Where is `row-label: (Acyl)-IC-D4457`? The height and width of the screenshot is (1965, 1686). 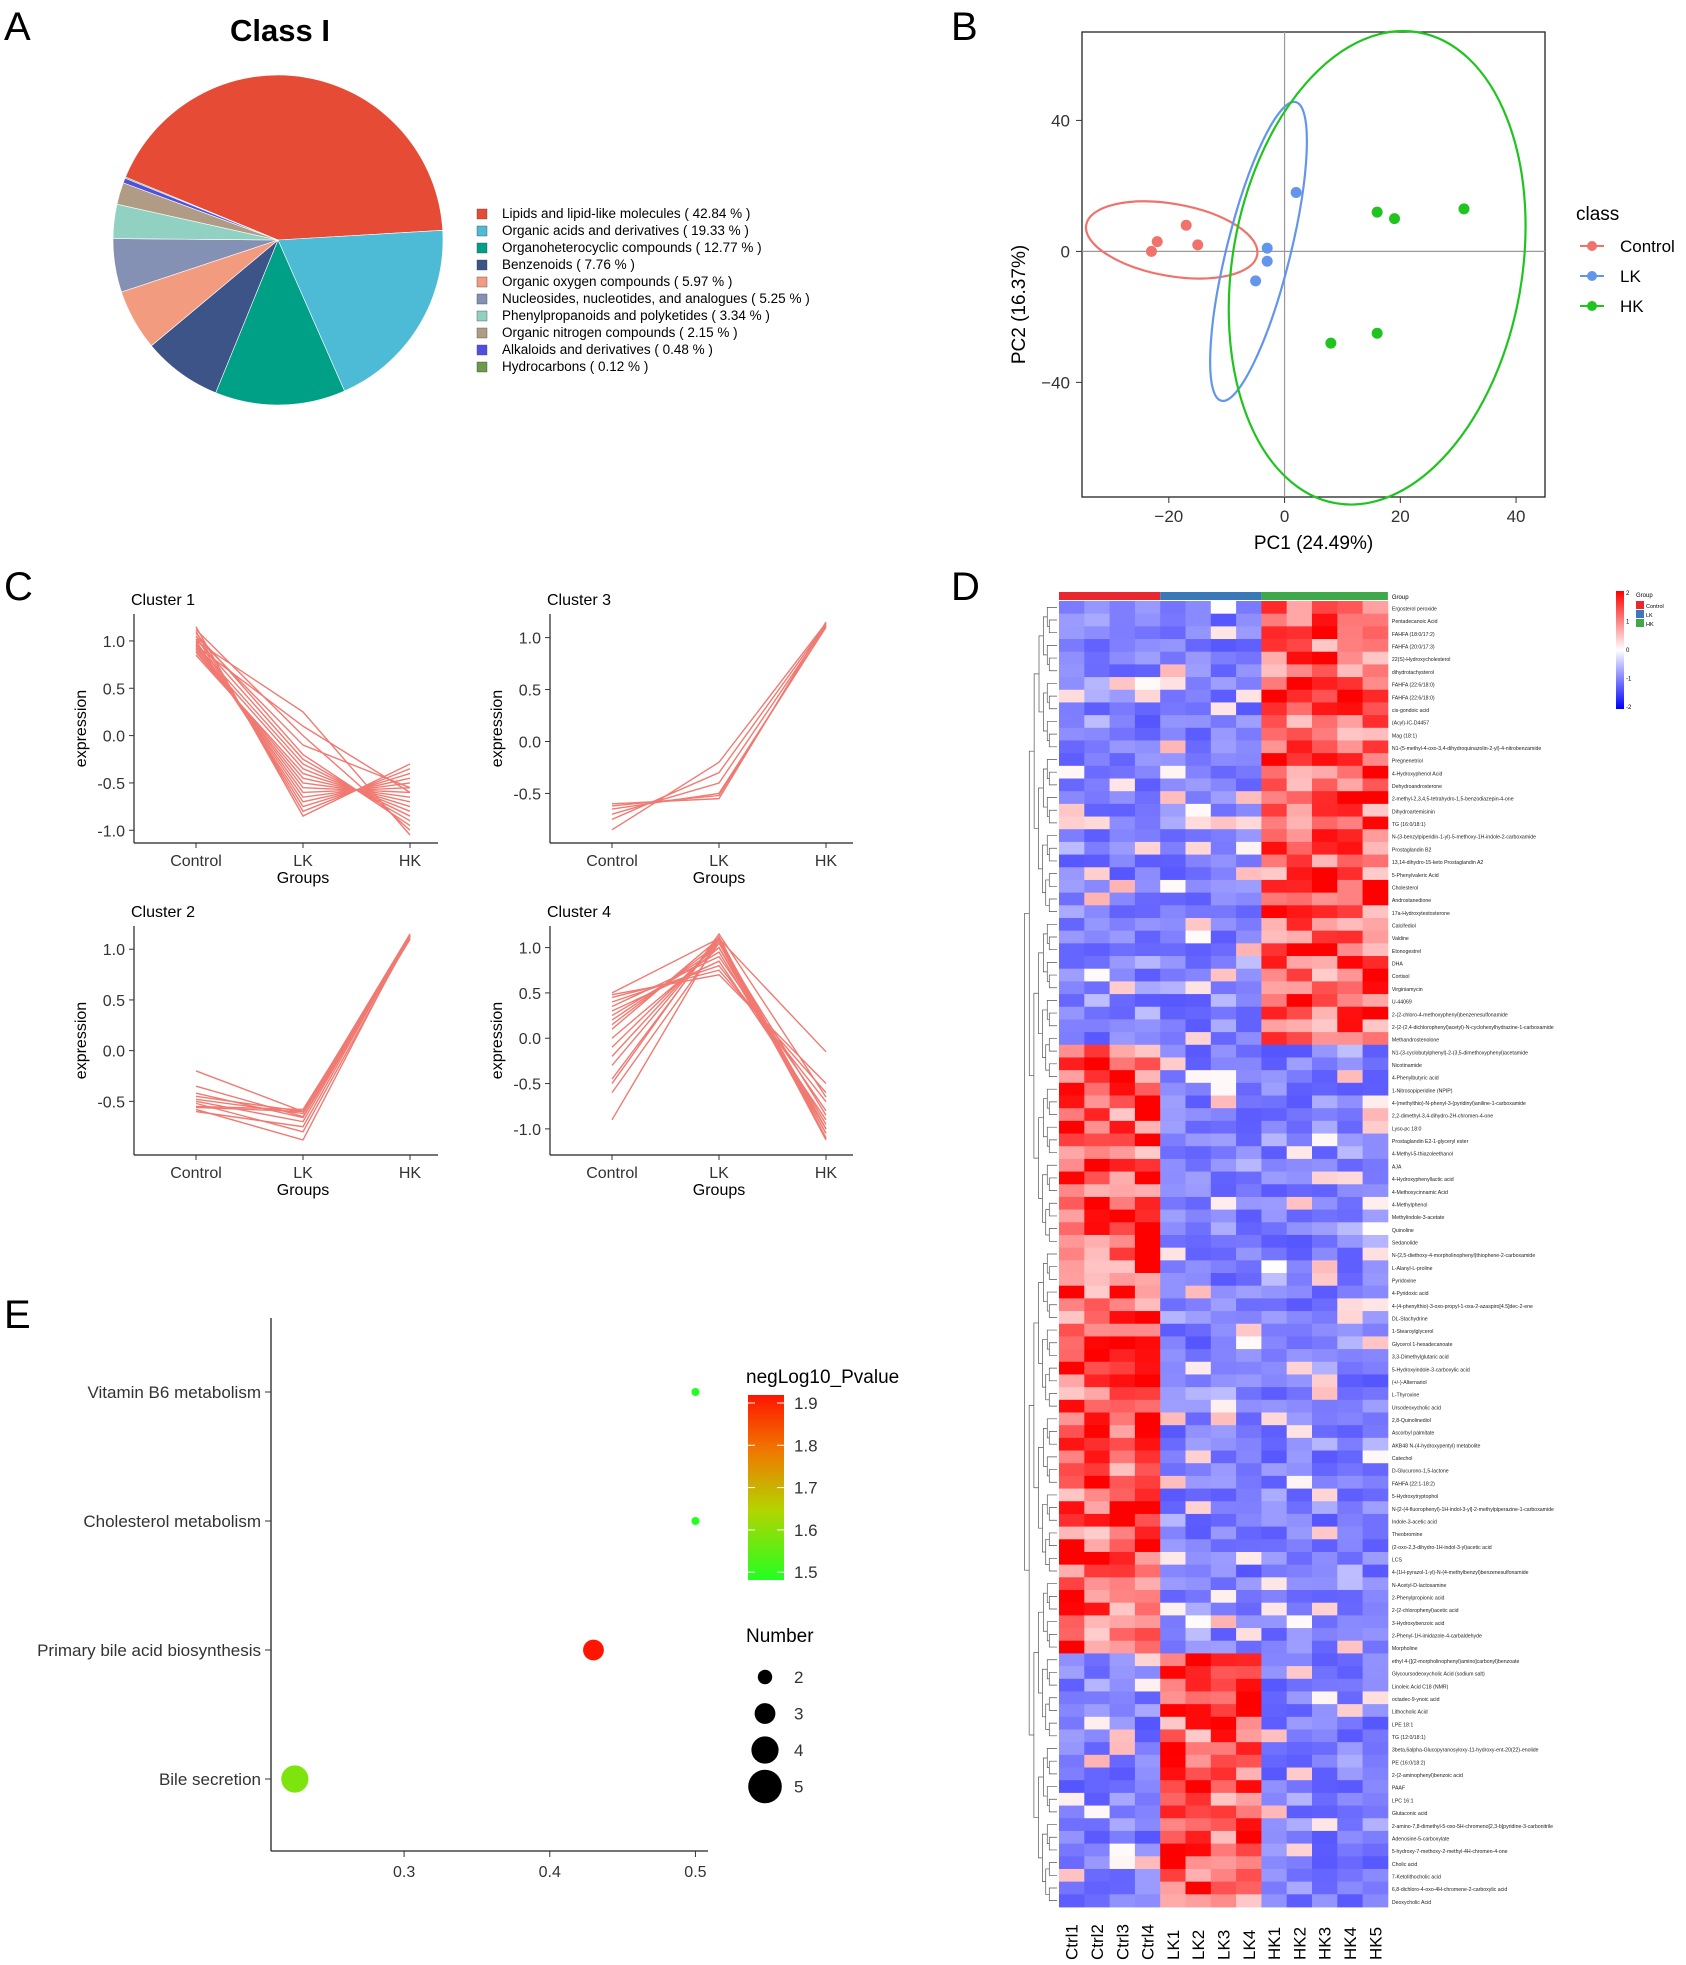
row-label: (Acyl)-IC-D4457 is located at coordinates (1410, 724).